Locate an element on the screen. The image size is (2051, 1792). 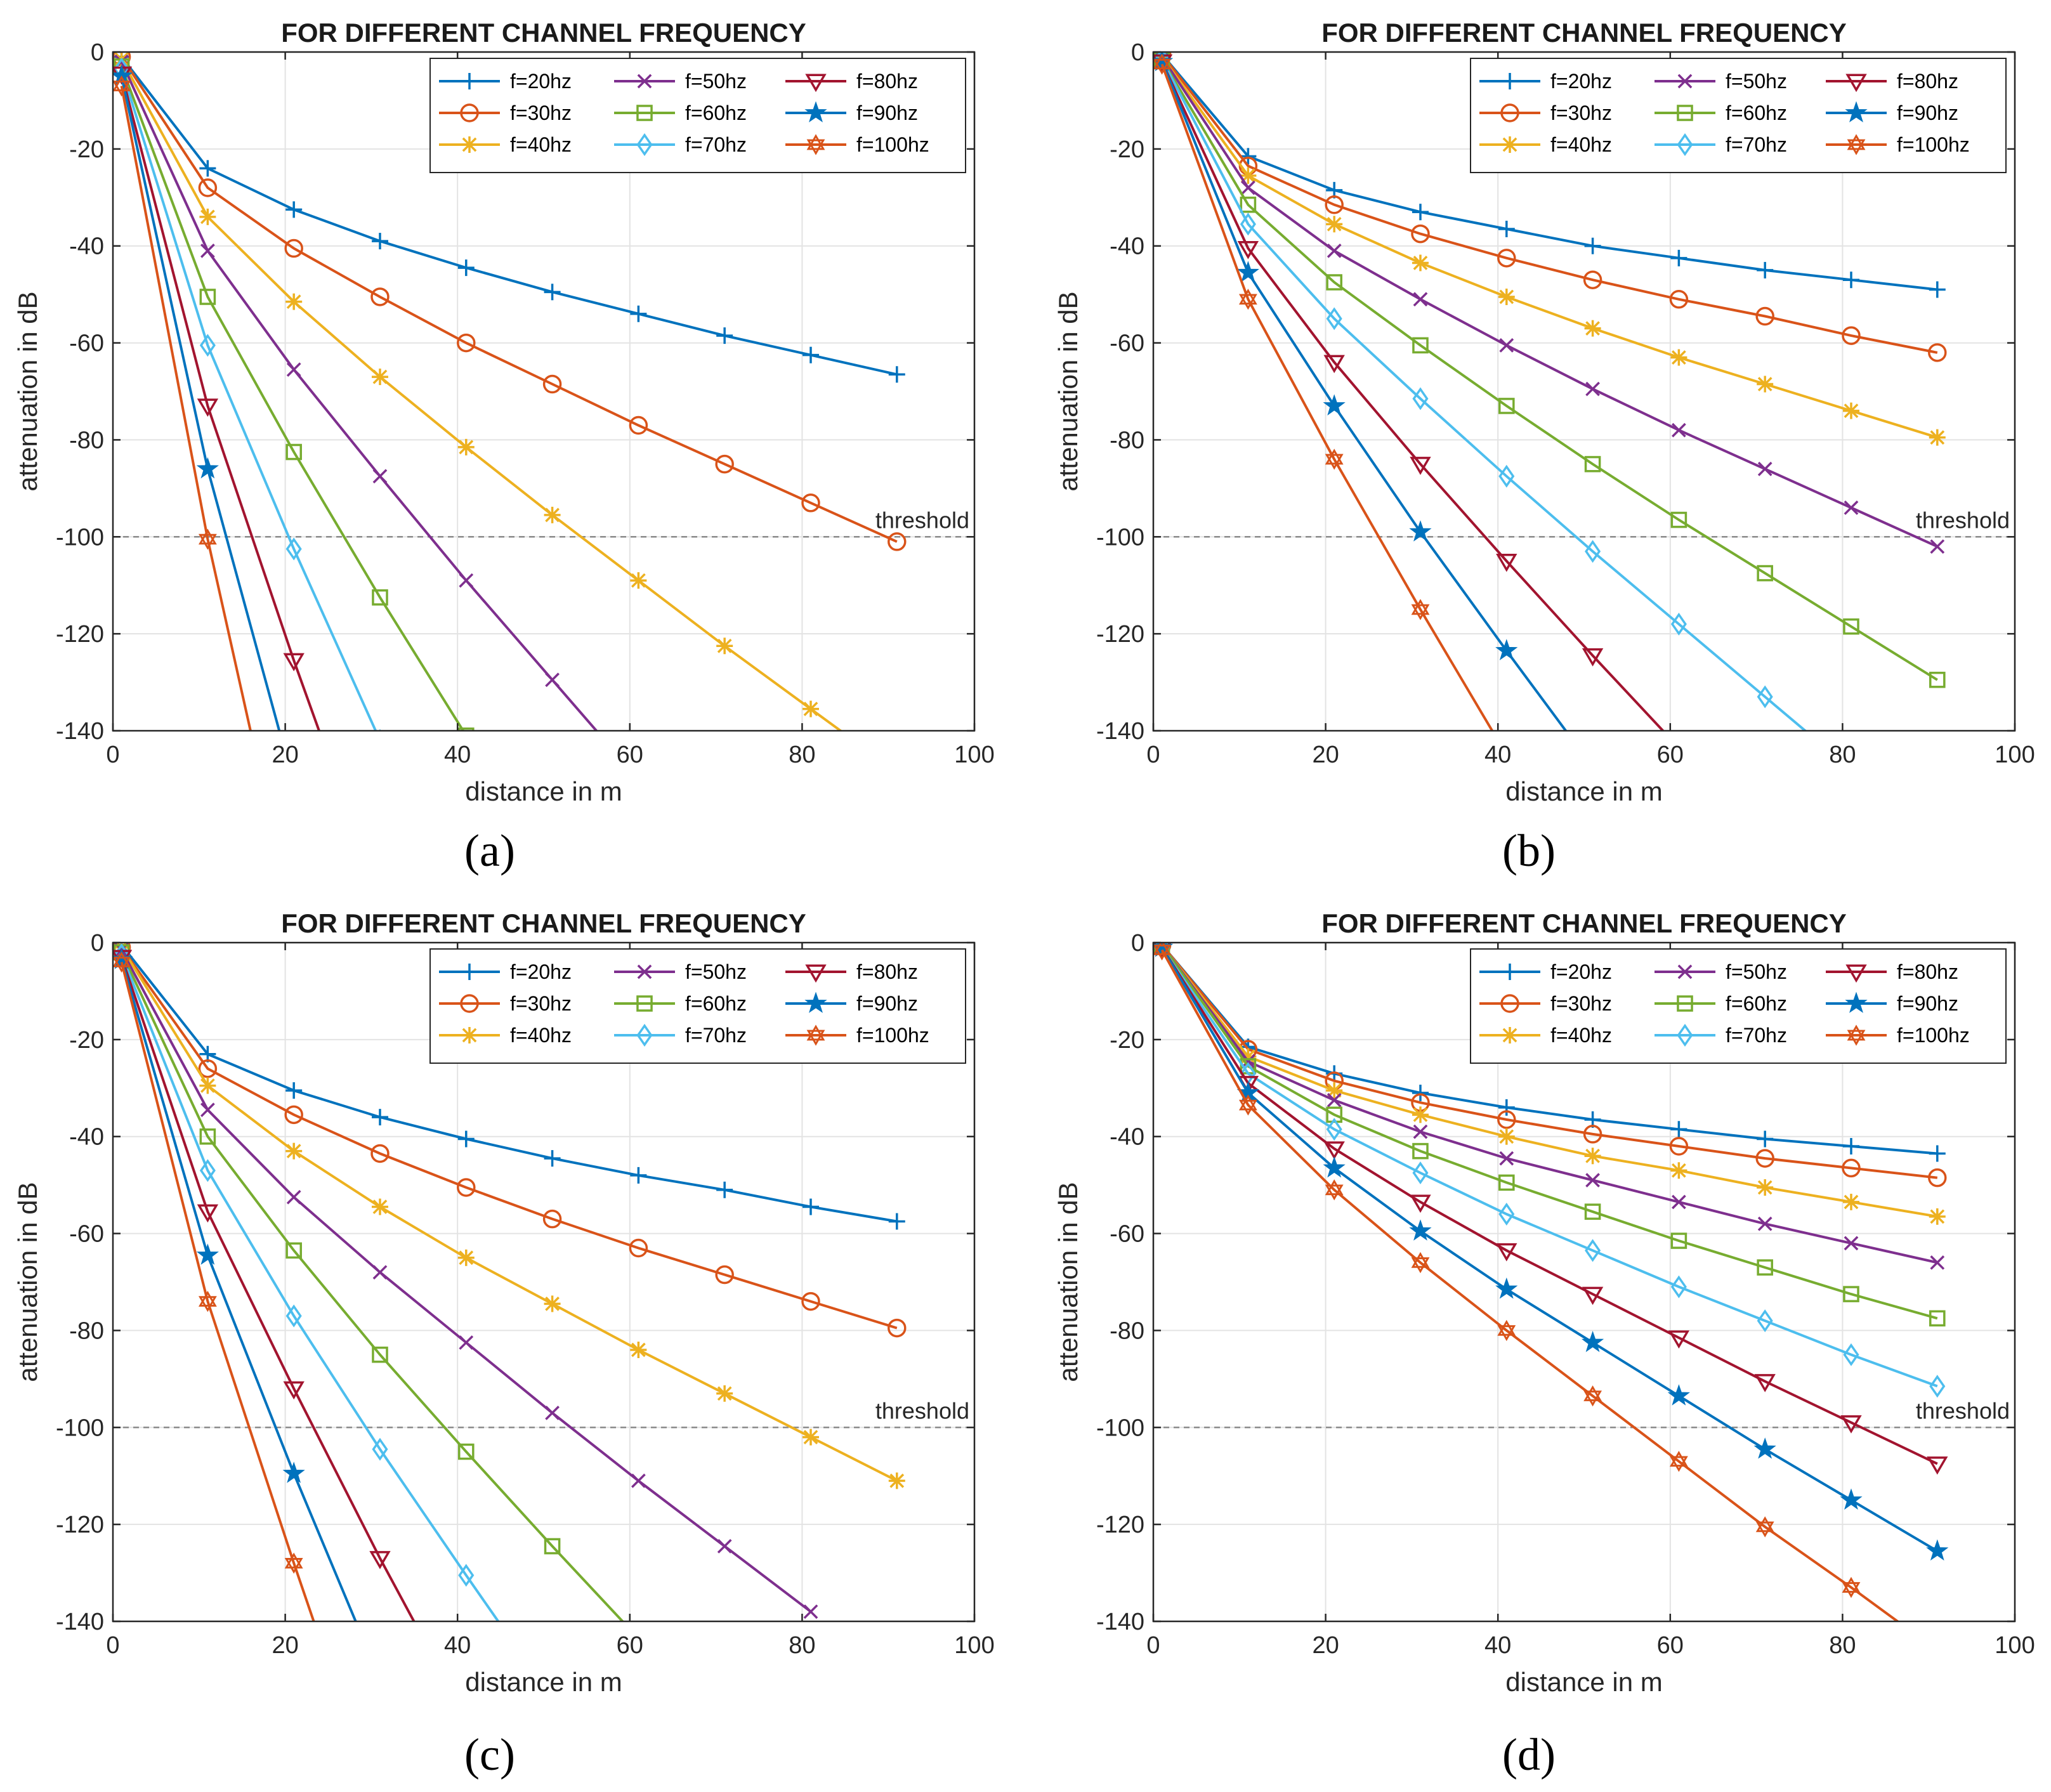
legend-label: f=20hz is located at coordinates (1581, 81).